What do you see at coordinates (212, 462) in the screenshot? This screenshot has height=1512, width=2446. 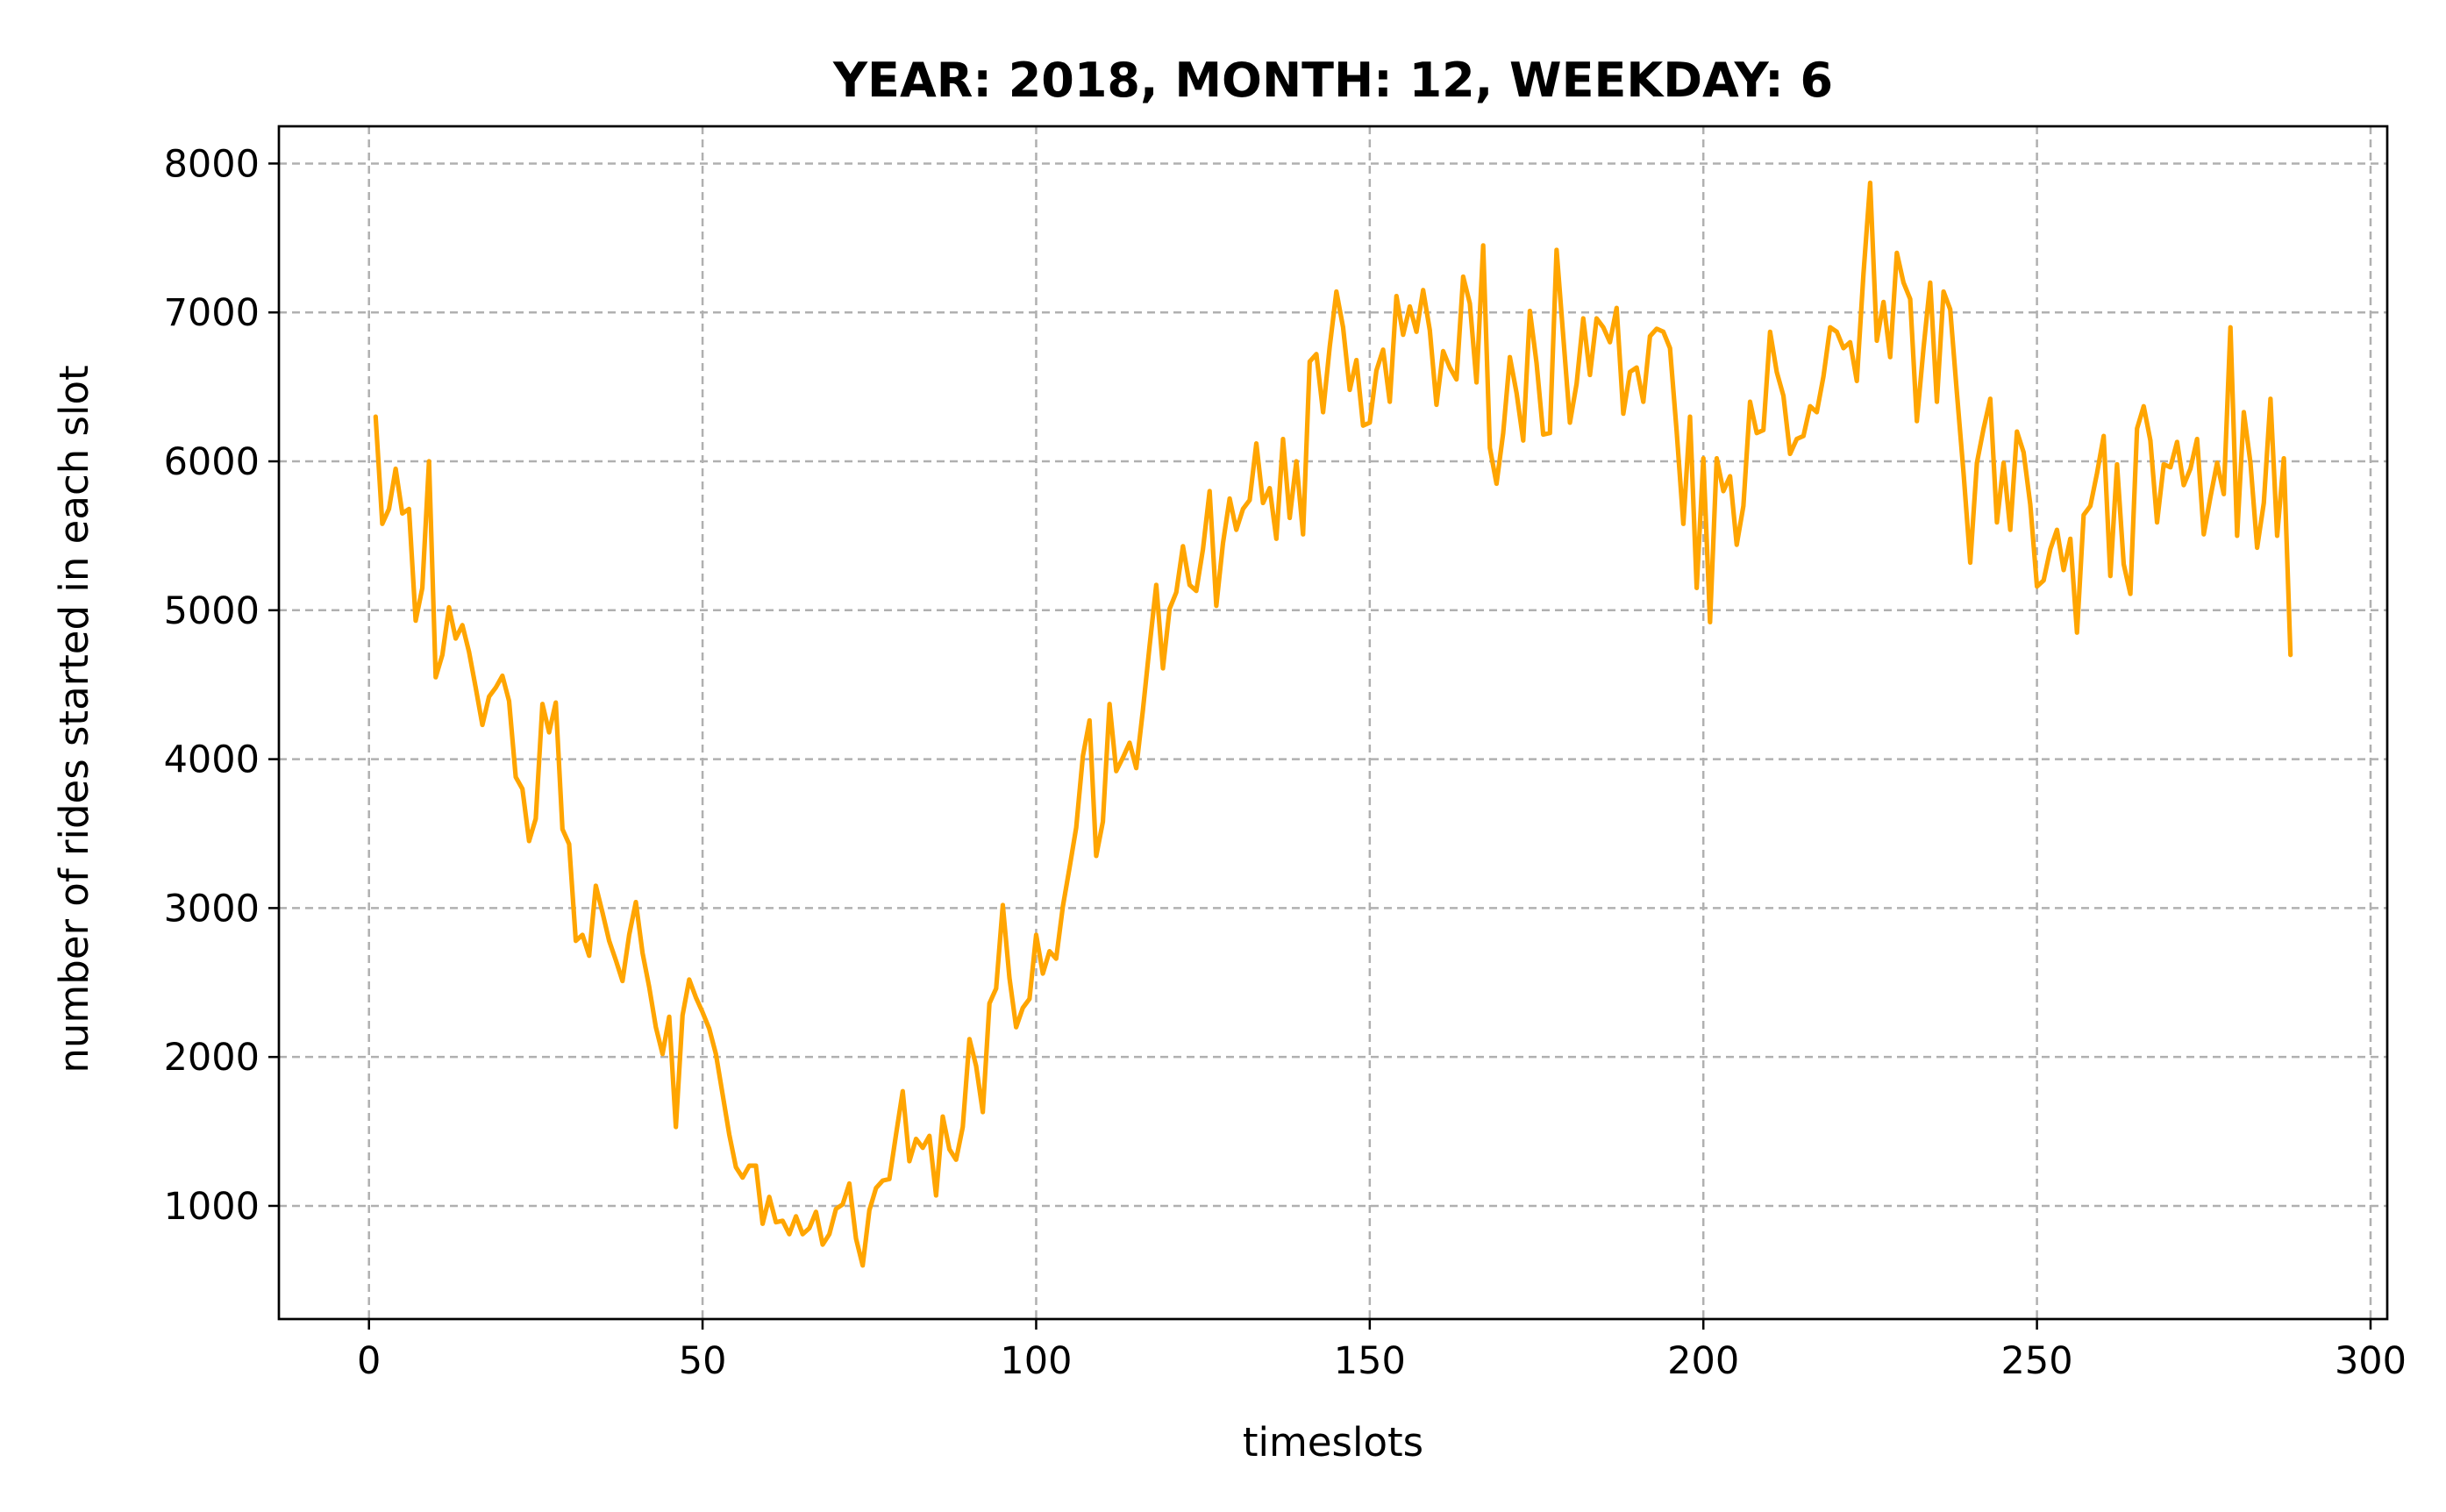 I see `y-tick-label: 6000` at bounding box center [212, 462].